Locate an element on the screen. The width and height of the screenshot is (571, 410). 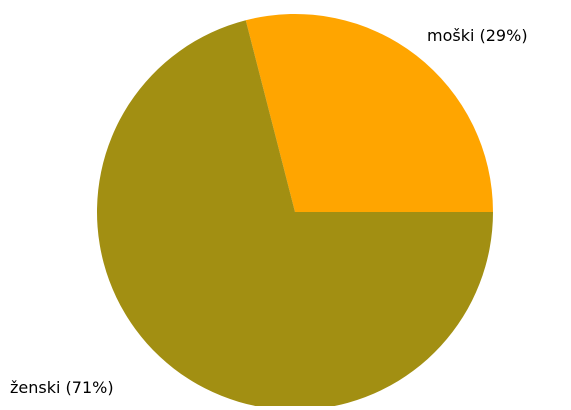
pie-slice-label: ženski (71%) is located at coordinates (62, 387).